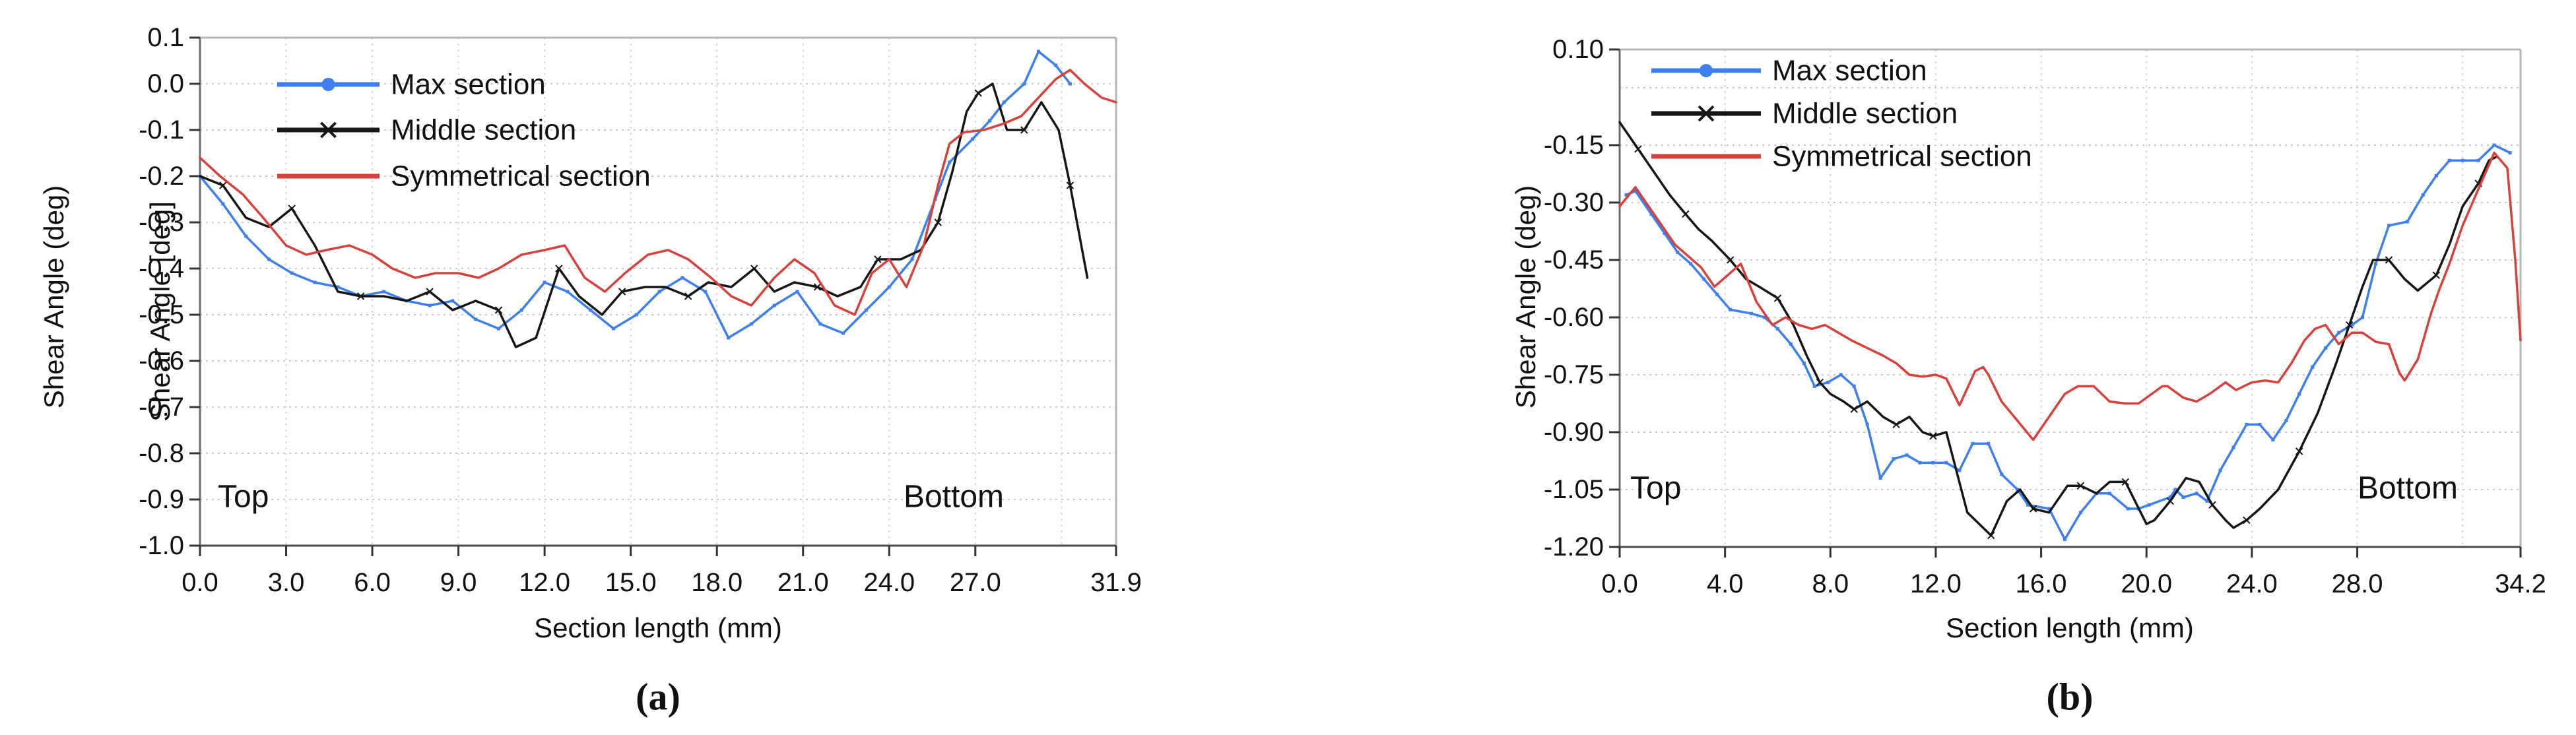  What do you see at coordinates (1574, 202) in the screenshot?
I see `chart-b-y-tick-label: -0.30` at bounding box center [1574, 202].